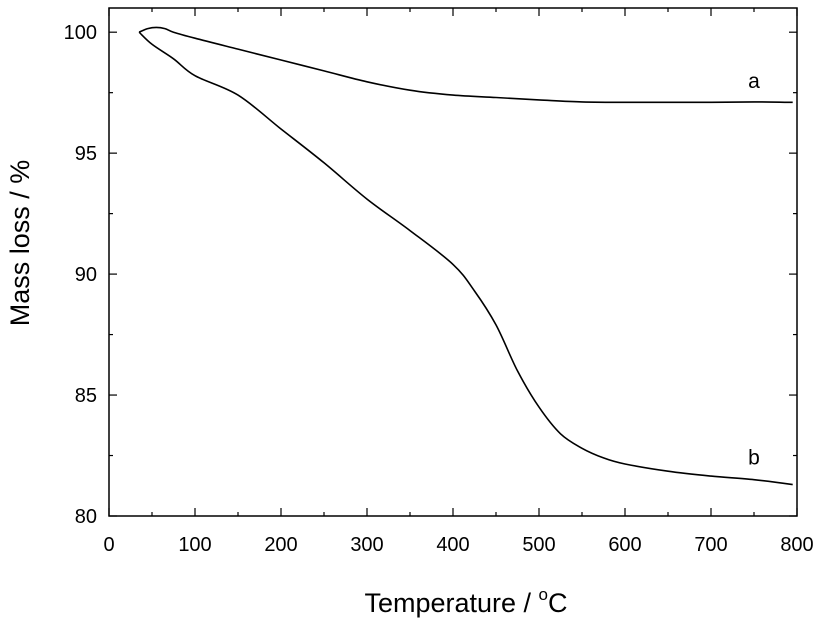  What do you see at coordinates (452, 545) in the screenshot?
I see `x-tick-label: 400` at bounding box center [452, 545].